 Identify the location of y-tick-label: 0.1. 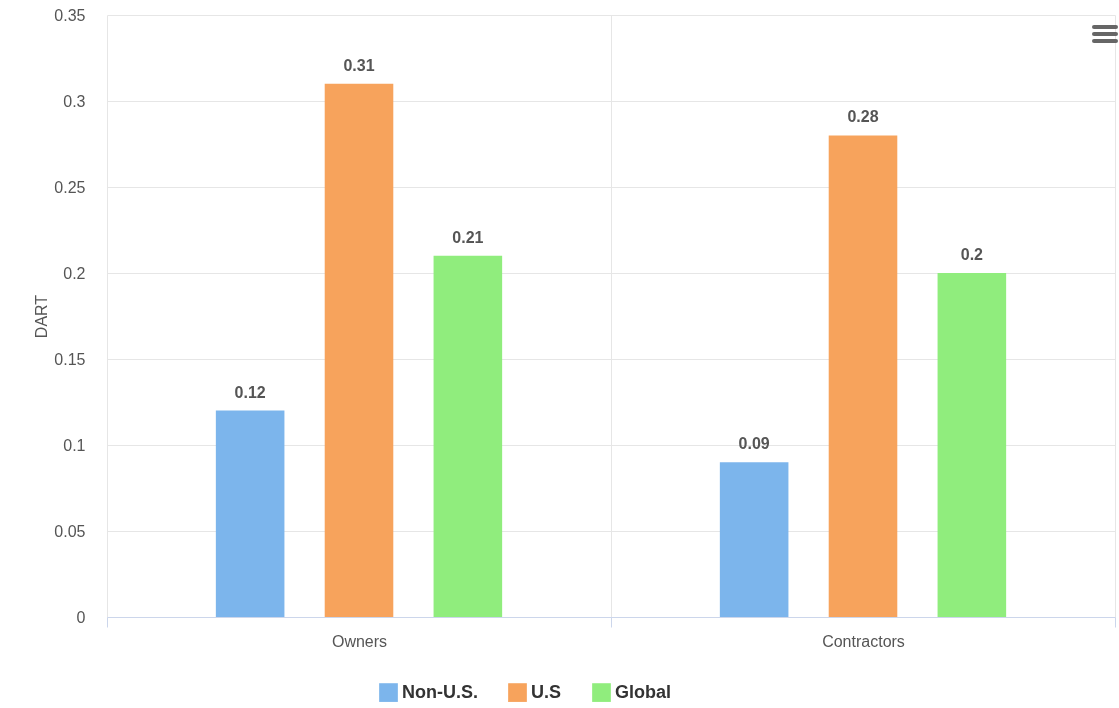
(74, 445).